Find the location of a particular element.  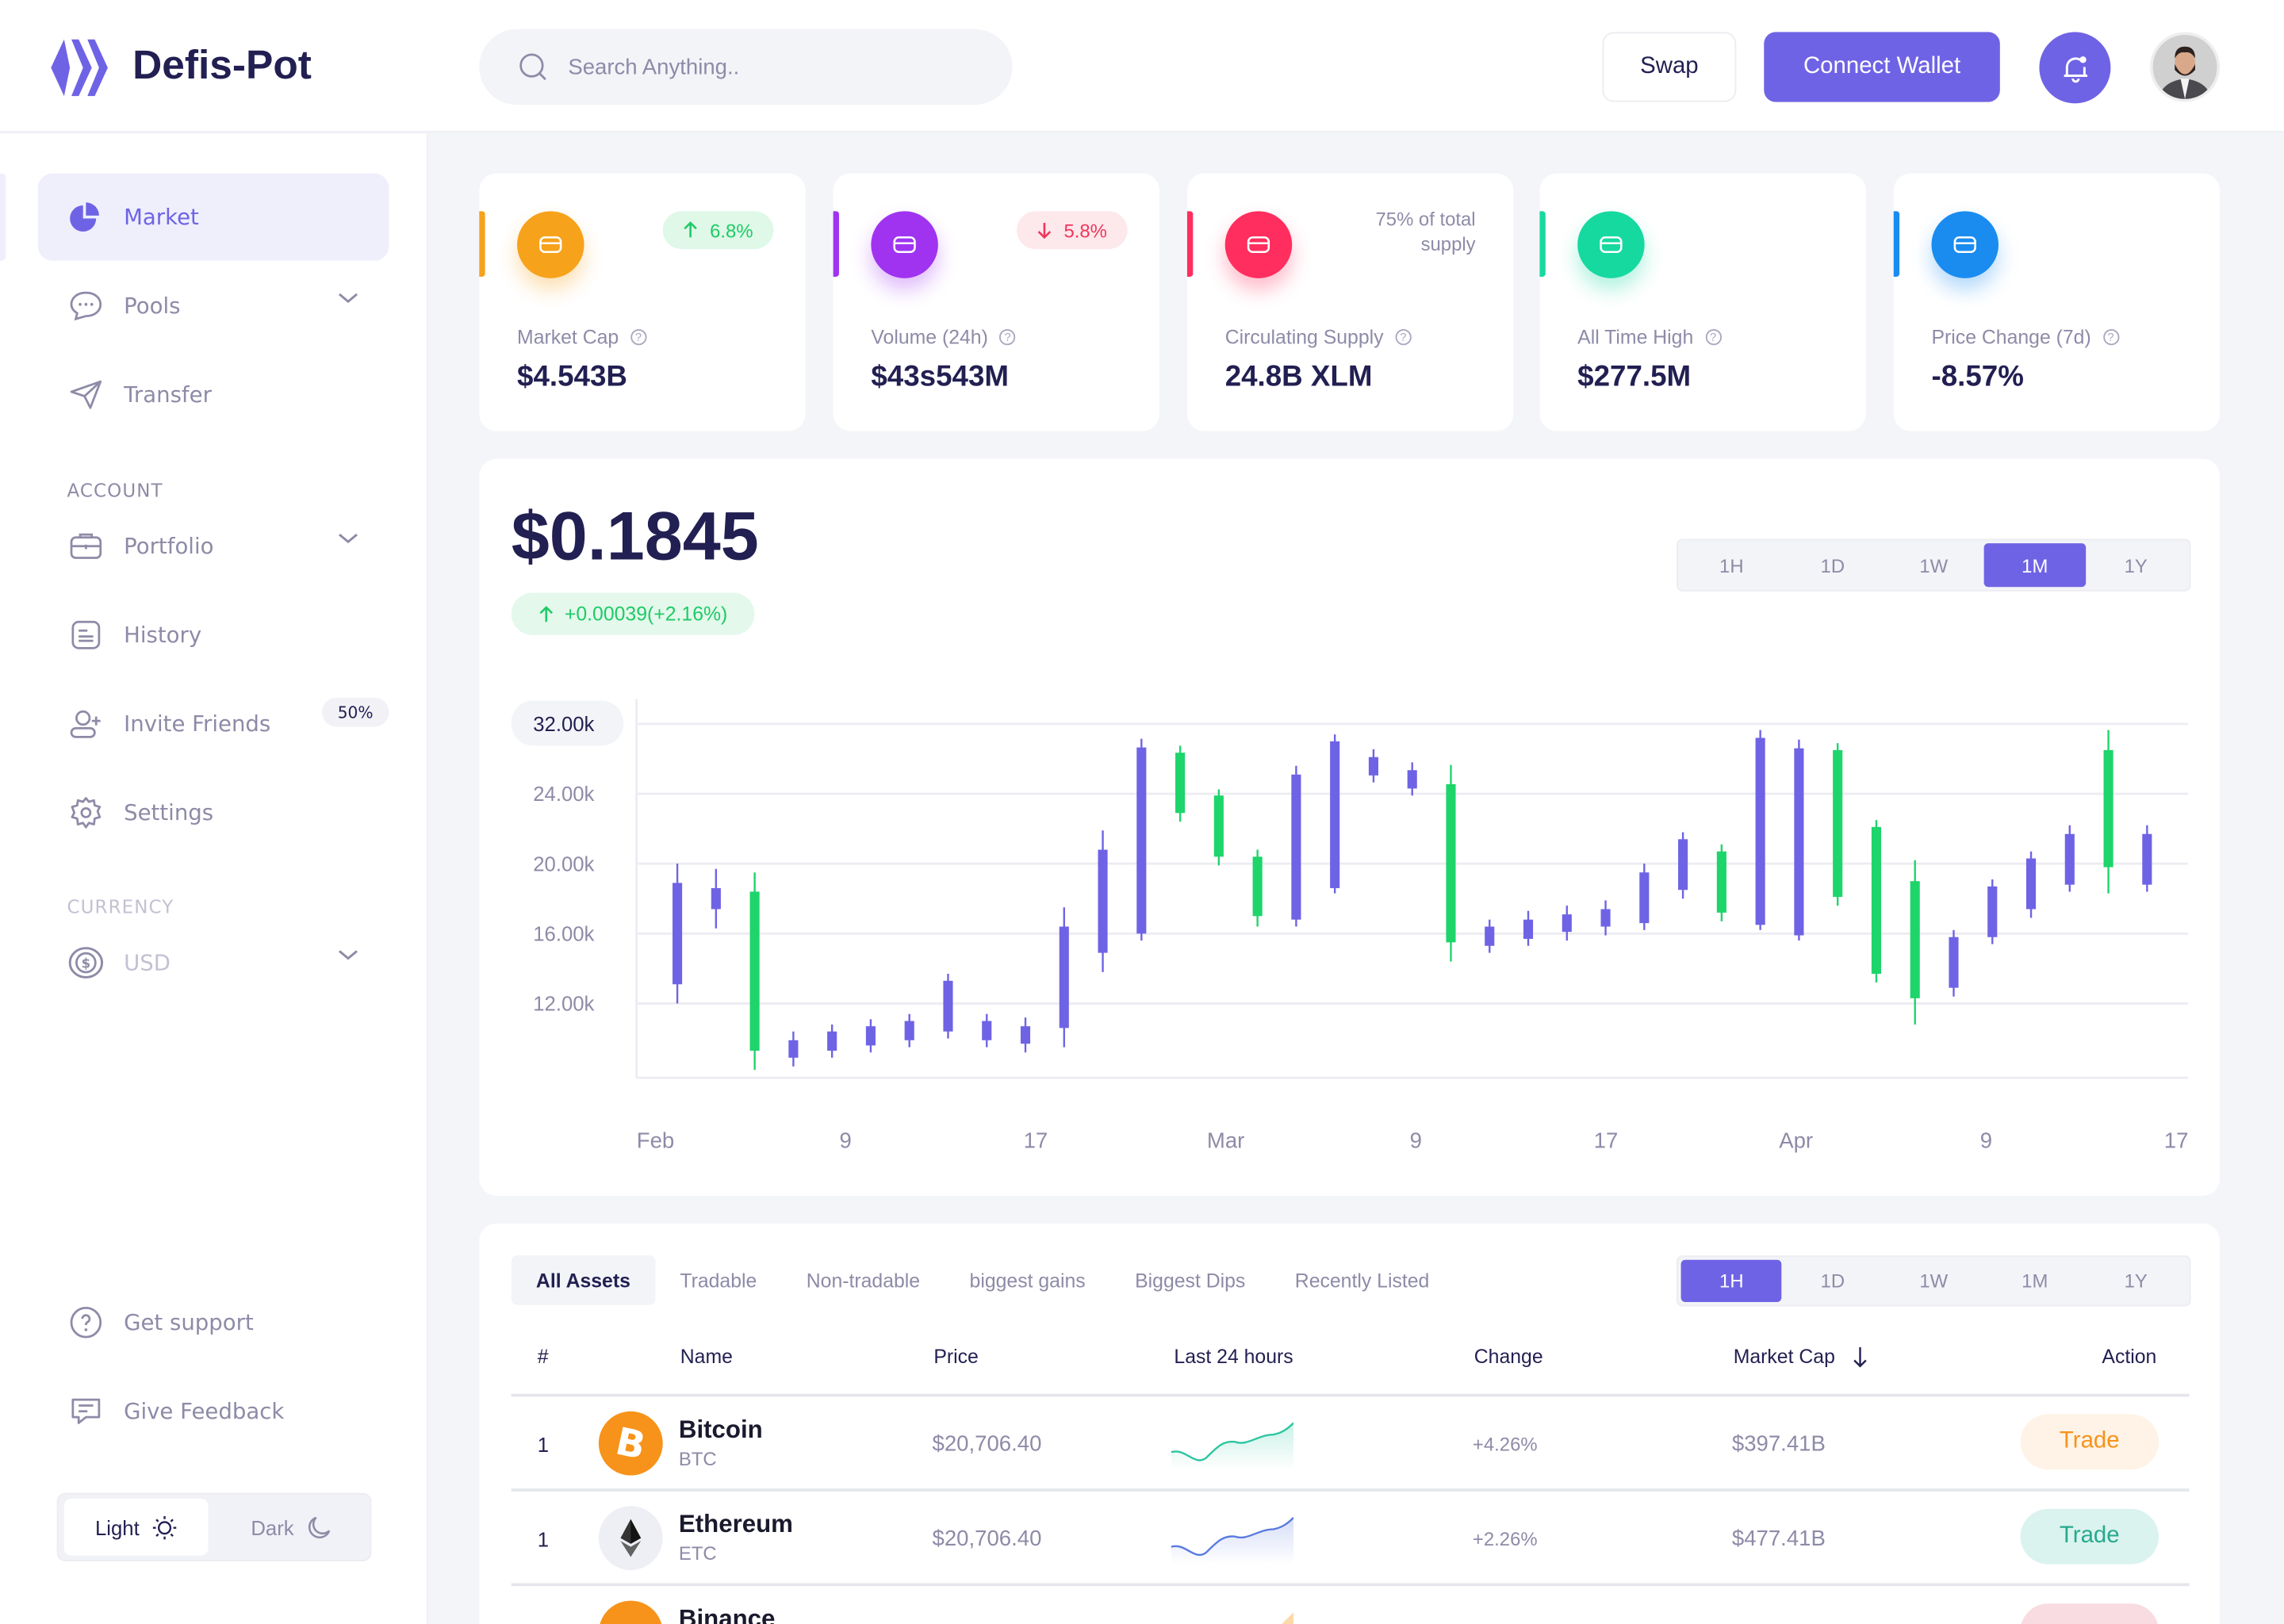

account-heading: ACCOUNT is located at coordinates (115, 490).